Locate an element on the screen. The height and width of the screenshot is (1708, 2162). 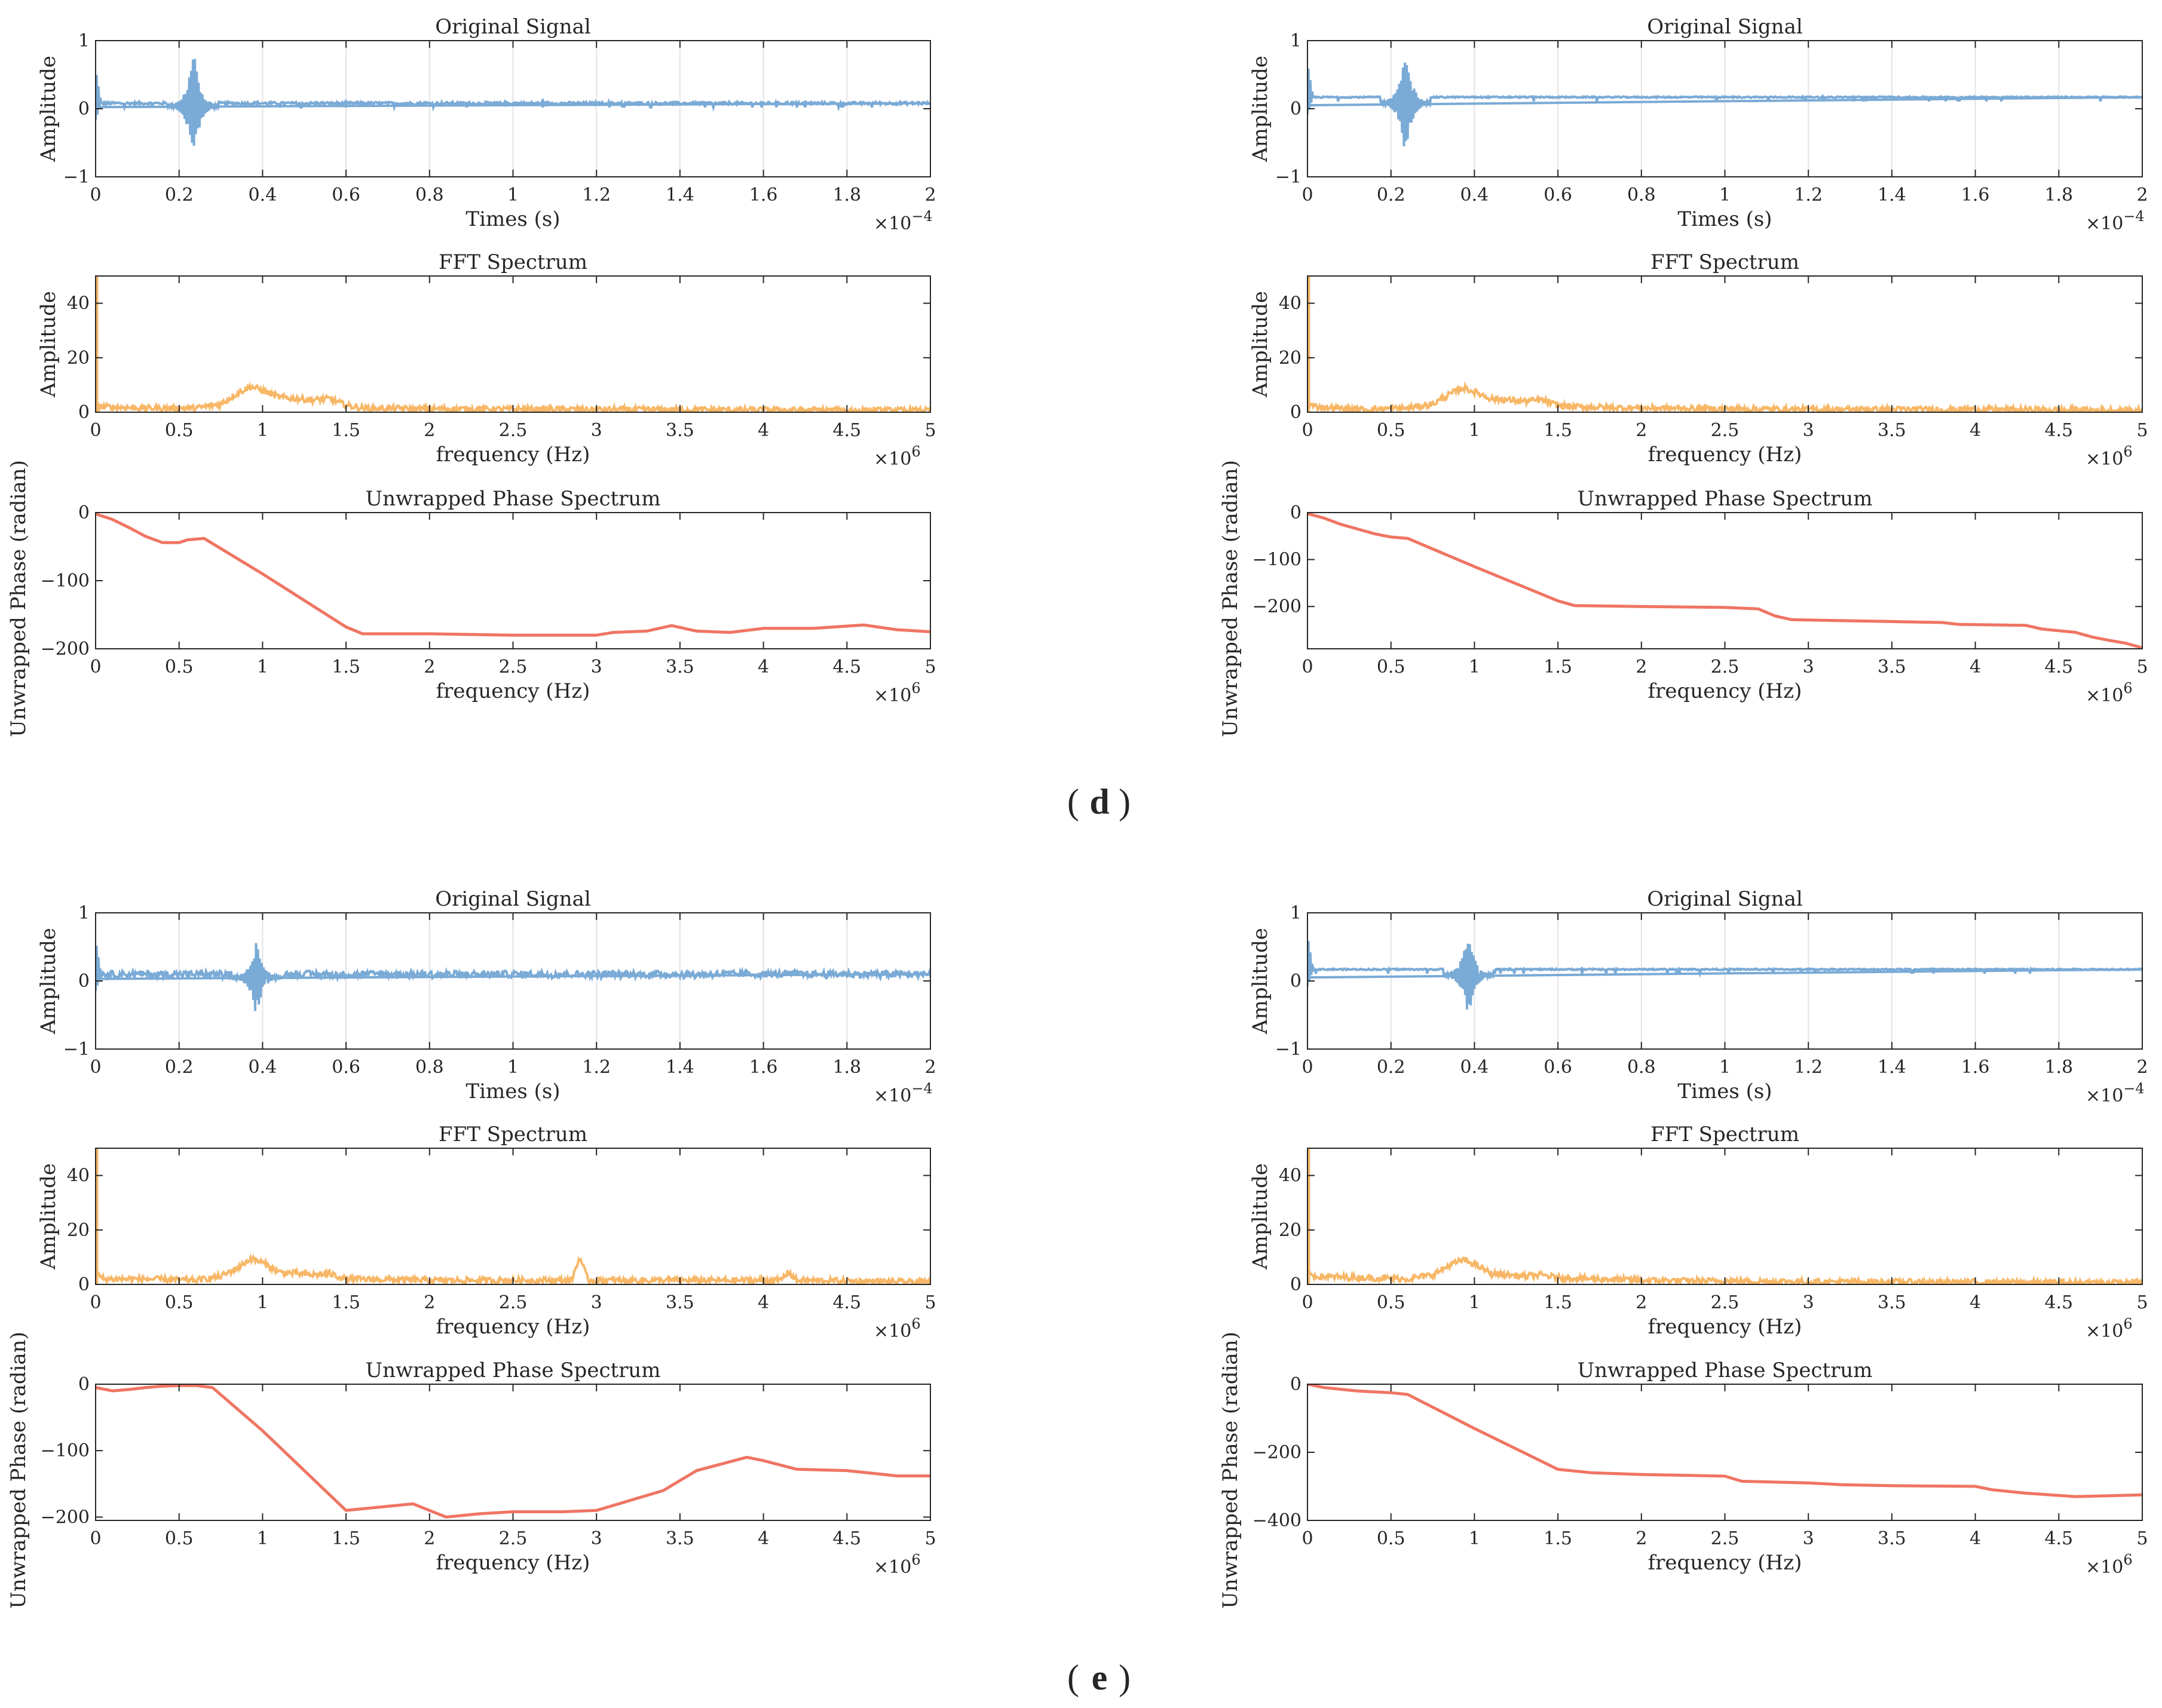
panel-label-e-open: ( is located at coordinates (1073, 1677).